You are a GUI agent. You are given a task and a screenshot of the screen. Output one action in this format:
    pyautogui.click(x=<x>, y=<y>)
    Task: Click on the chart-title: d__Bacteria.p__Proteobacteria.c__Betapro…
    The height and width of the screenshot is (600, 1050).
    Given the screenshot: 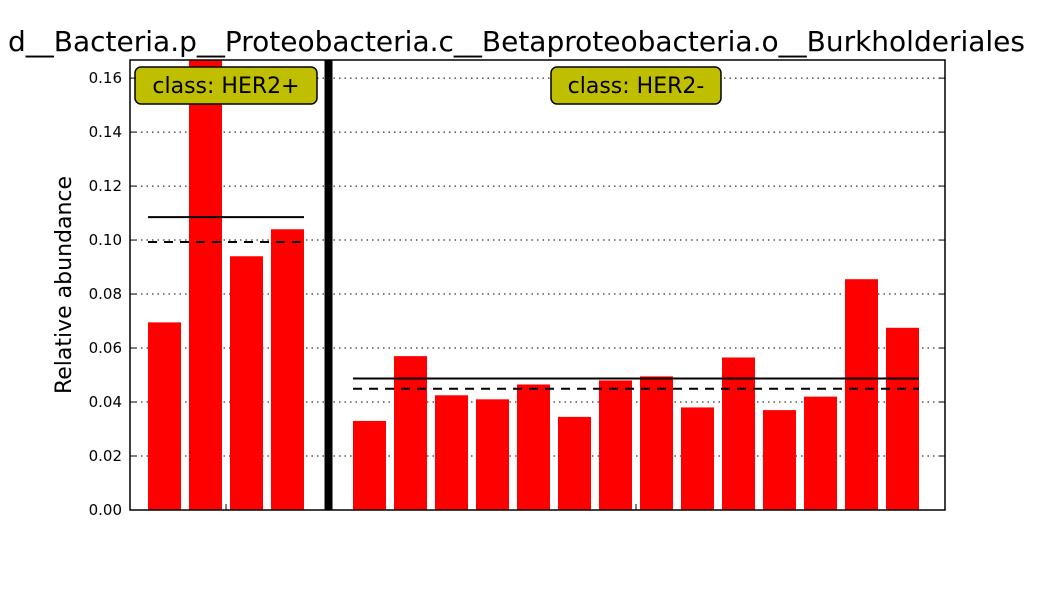 What is the action you would take?
    pyautogui.click(x=516, y=41)
    